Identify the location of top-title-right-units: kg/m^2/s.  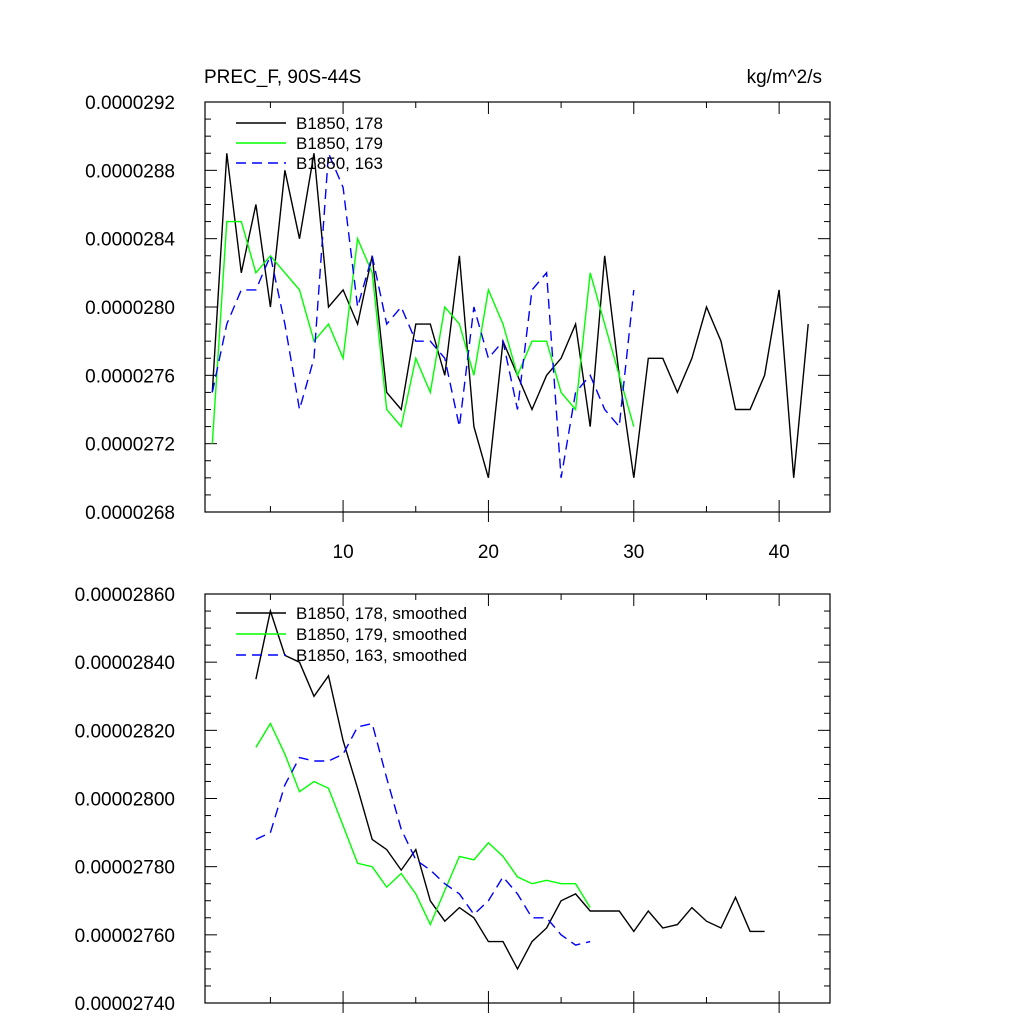
(784, 77).